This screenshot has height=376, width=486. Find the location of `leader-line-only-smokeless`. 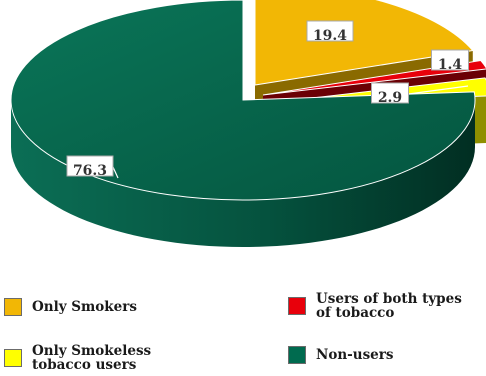

leader-line-only-smokeless is located at coordinates (438, 90).